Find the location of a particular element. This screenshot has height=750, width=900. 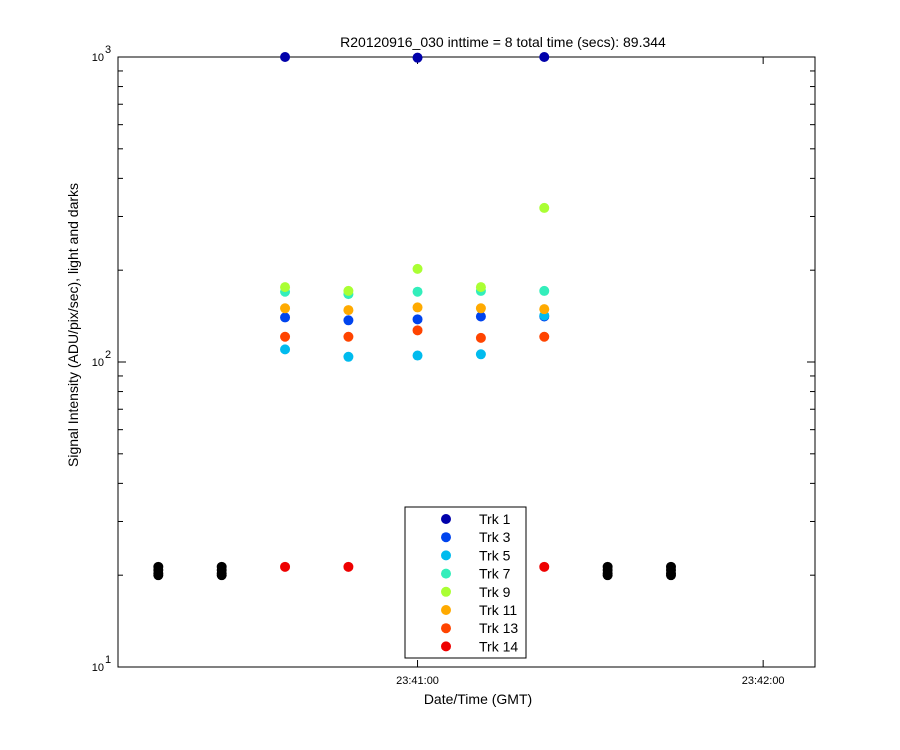

legend-label: Trk 13 is located at coordinates (498, 628).